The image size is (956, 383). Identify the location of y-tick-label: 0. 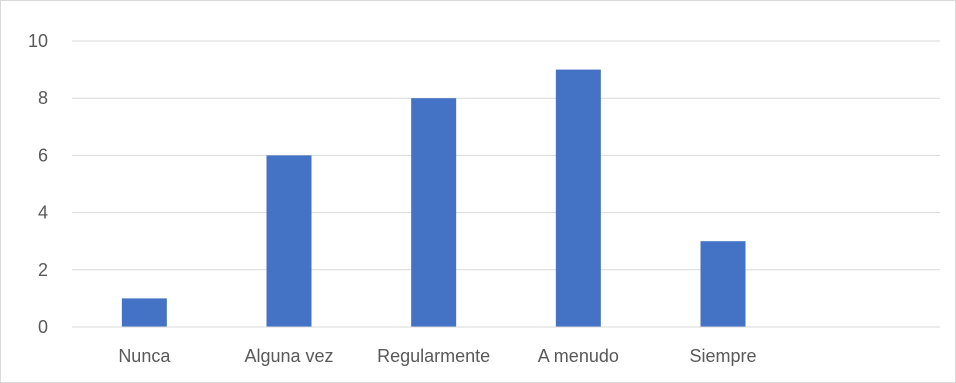
(43, 327).